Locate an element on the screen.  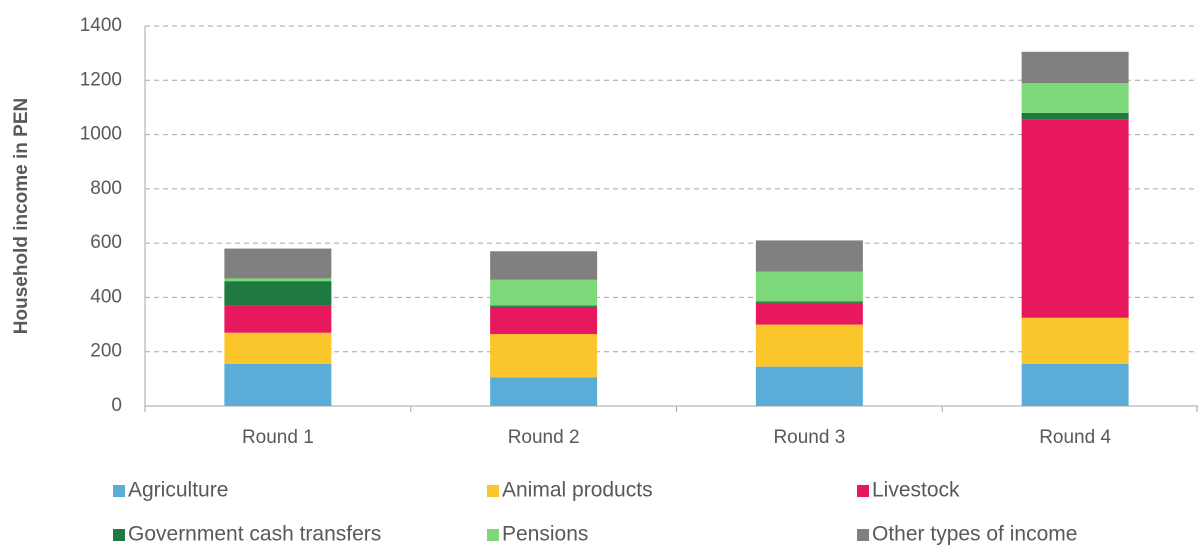
y-tick-label: 800 is located at coordinates (106, 188).